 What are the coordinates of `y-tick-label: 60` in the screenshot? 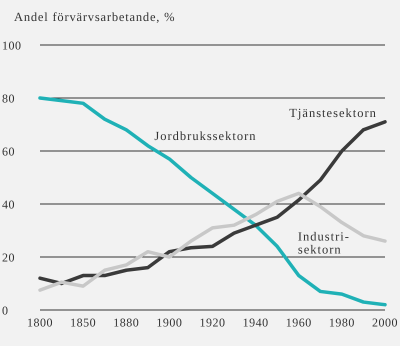 It's located at (8, 151).